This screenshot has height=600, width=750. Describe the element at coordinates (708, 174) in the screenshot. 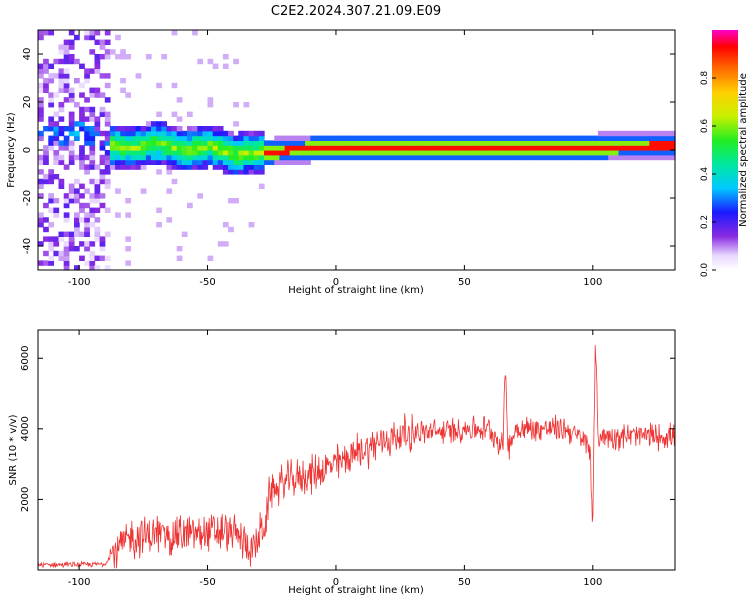

I see `colorbar-ticks: 0.0 0.2 0.4 0.6 0.8` at that location.